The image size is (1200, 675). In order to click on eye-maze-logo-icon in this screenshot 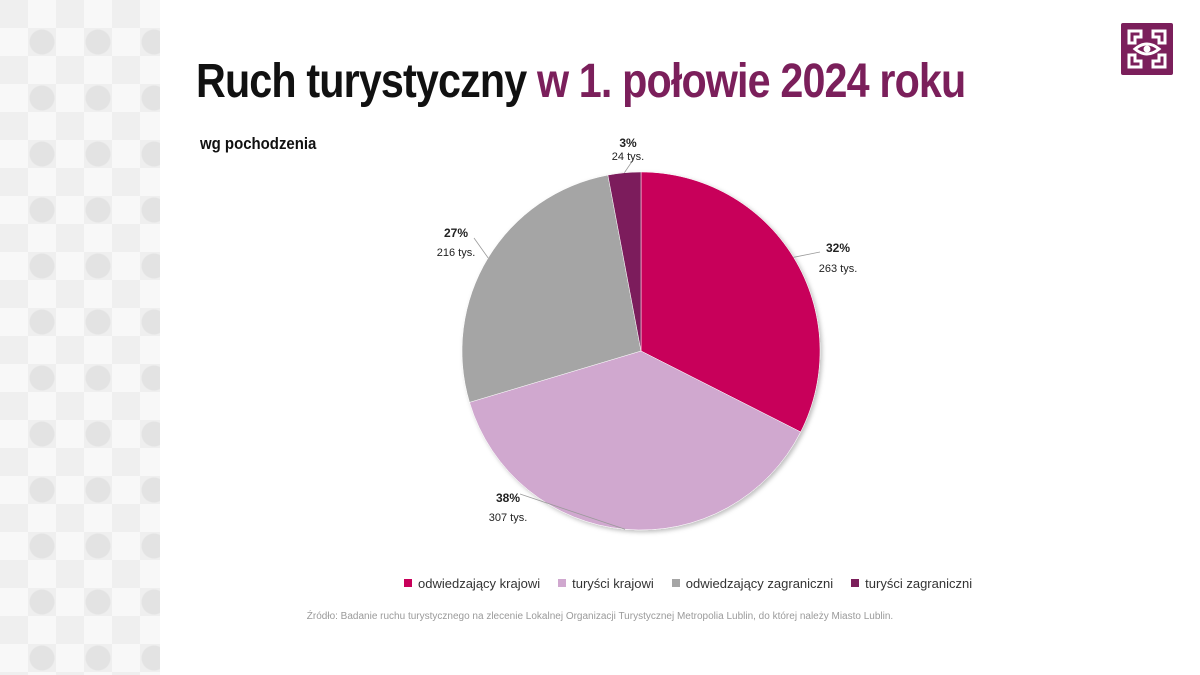, I will do `click(1147, 49)`.